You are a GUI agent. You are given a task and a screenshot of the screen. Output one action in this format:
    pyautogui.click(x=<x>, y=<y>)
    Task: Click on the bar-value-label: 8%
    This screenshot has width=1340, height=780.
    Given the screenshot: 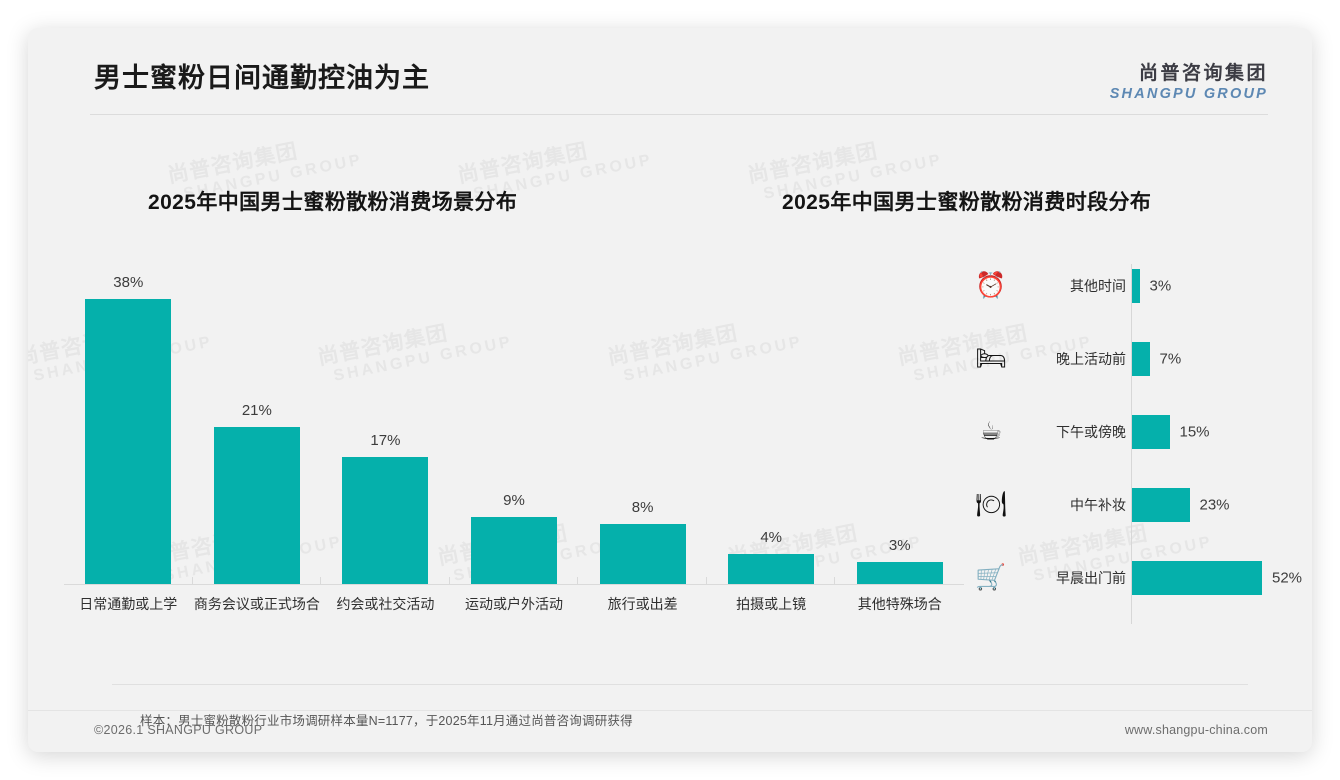 What is the action you would take?
    pyautogui.click(x=642, y=507)
    